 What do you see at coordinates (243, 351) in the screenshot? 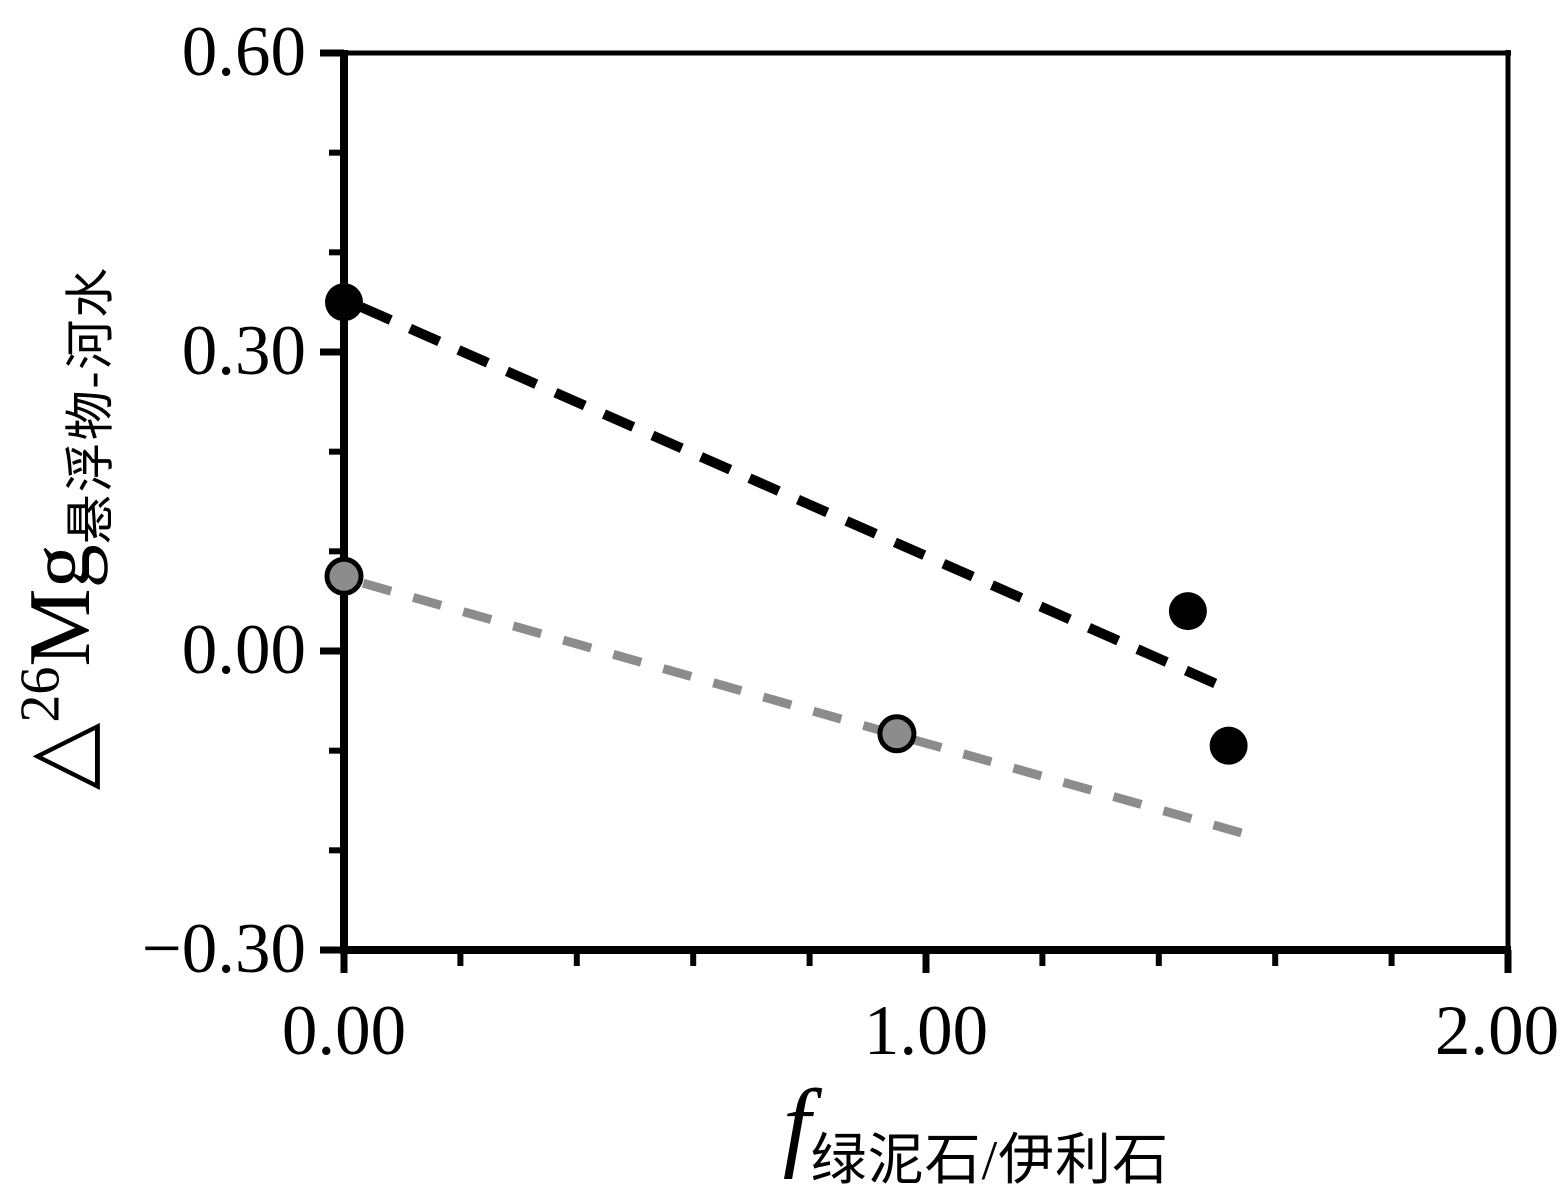
I see `y-tick-label: 0.30` at bounding box center [243, 351].